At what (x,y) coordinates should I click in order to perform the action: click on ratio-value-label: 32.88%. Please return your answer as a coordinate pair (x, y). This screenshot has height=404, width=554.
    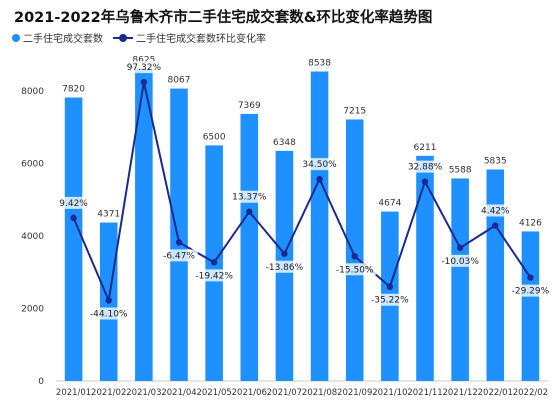
    Looking at the image, I should click on (425, 168).